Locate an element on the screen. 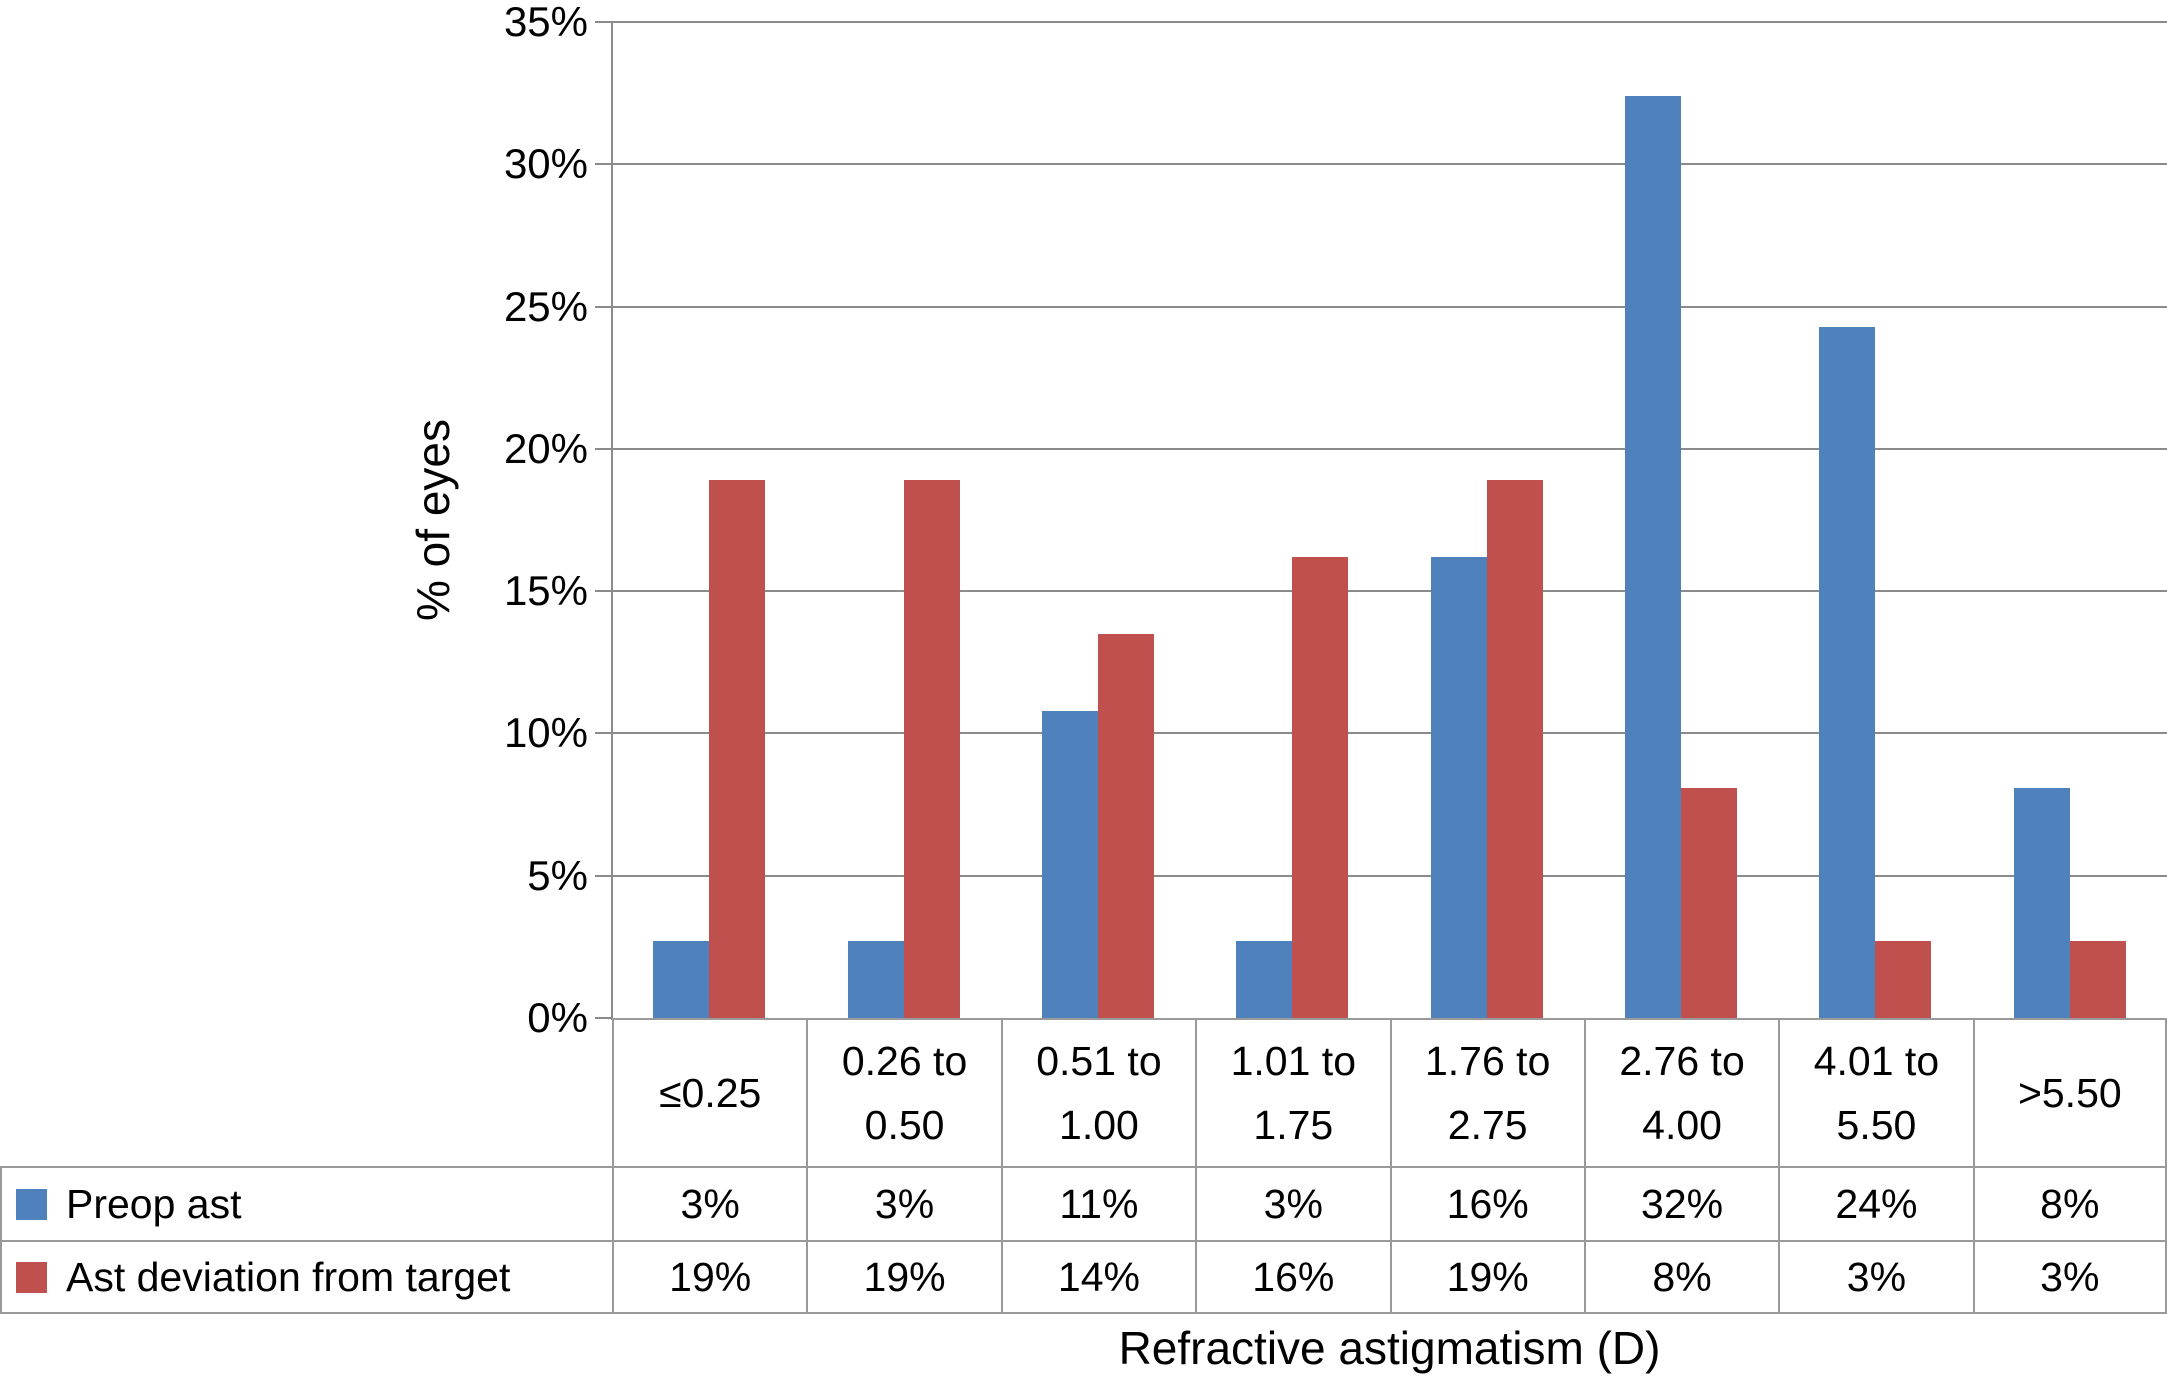 Image resolution: width=2167 pixels, height=1383 pixels. category-label: 0.51 to 1.00 is located at coordinates (1098, 1092).